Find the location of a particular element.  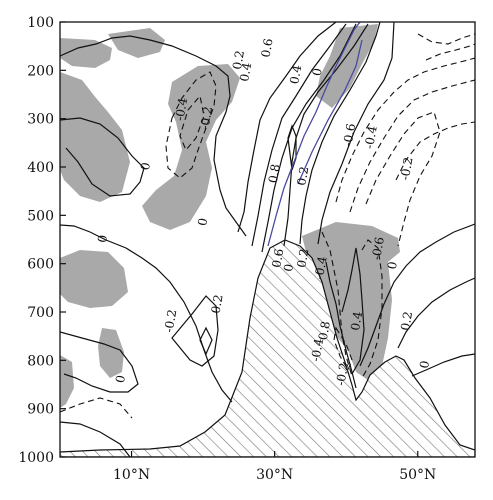

y-tick-label: 400 is located at coordinates (40, 168).